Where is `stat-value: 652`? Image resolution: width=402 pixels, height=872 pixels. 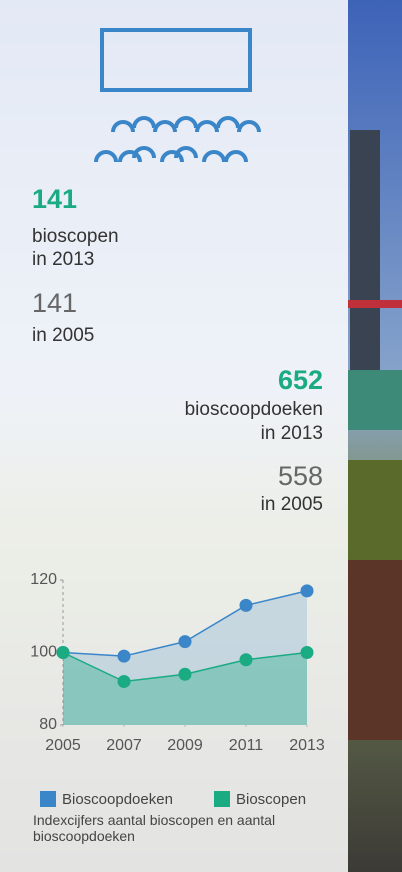 stat-value: 652 is located at coordinates (300, 380).